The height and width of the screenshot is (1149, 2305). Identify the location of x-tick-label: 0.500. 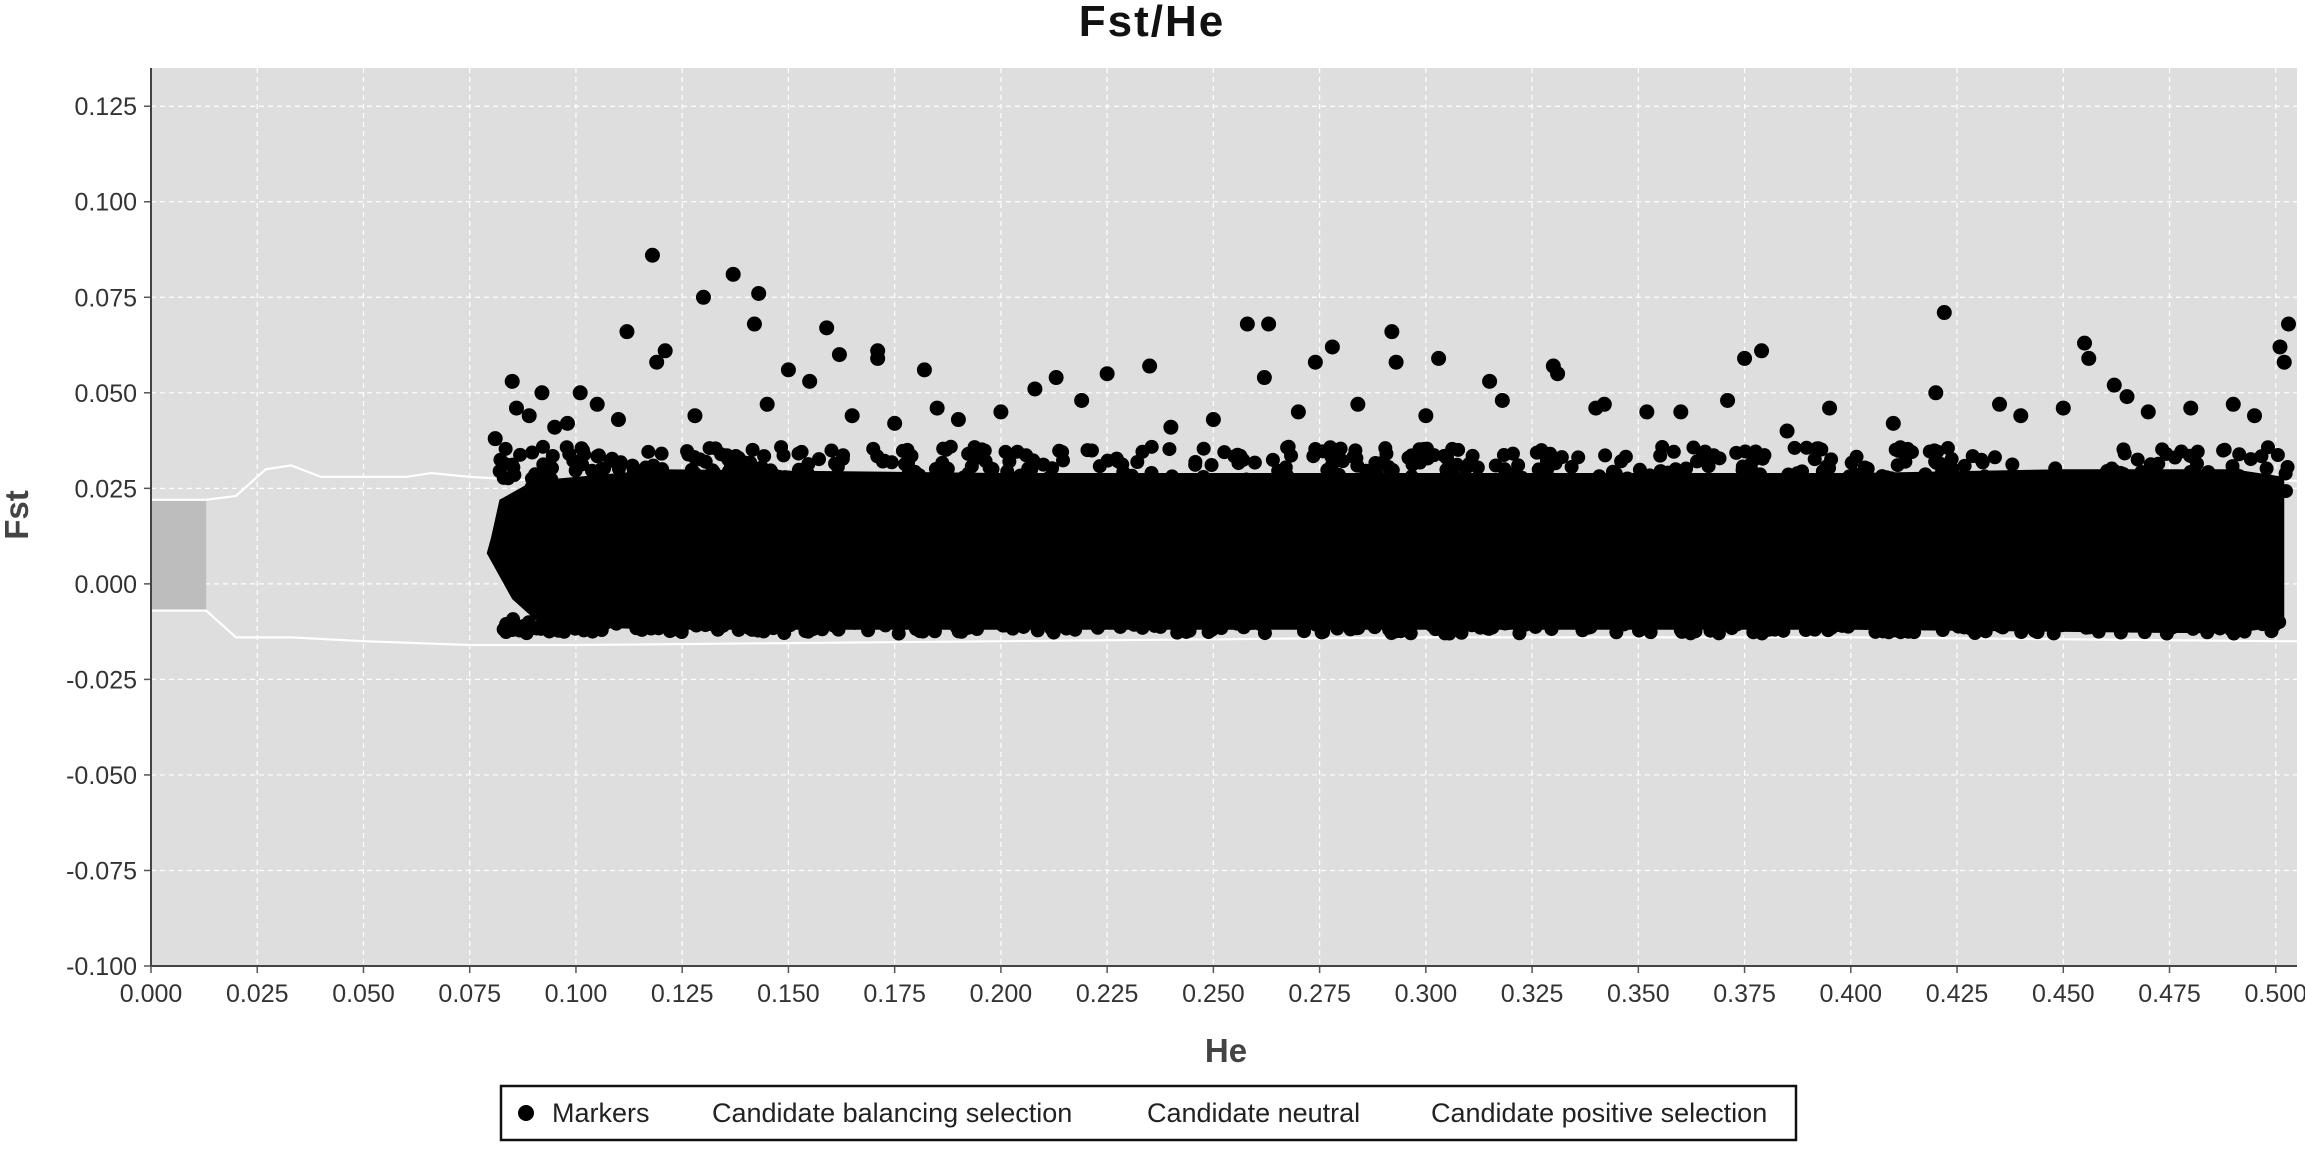
(2274, 994).